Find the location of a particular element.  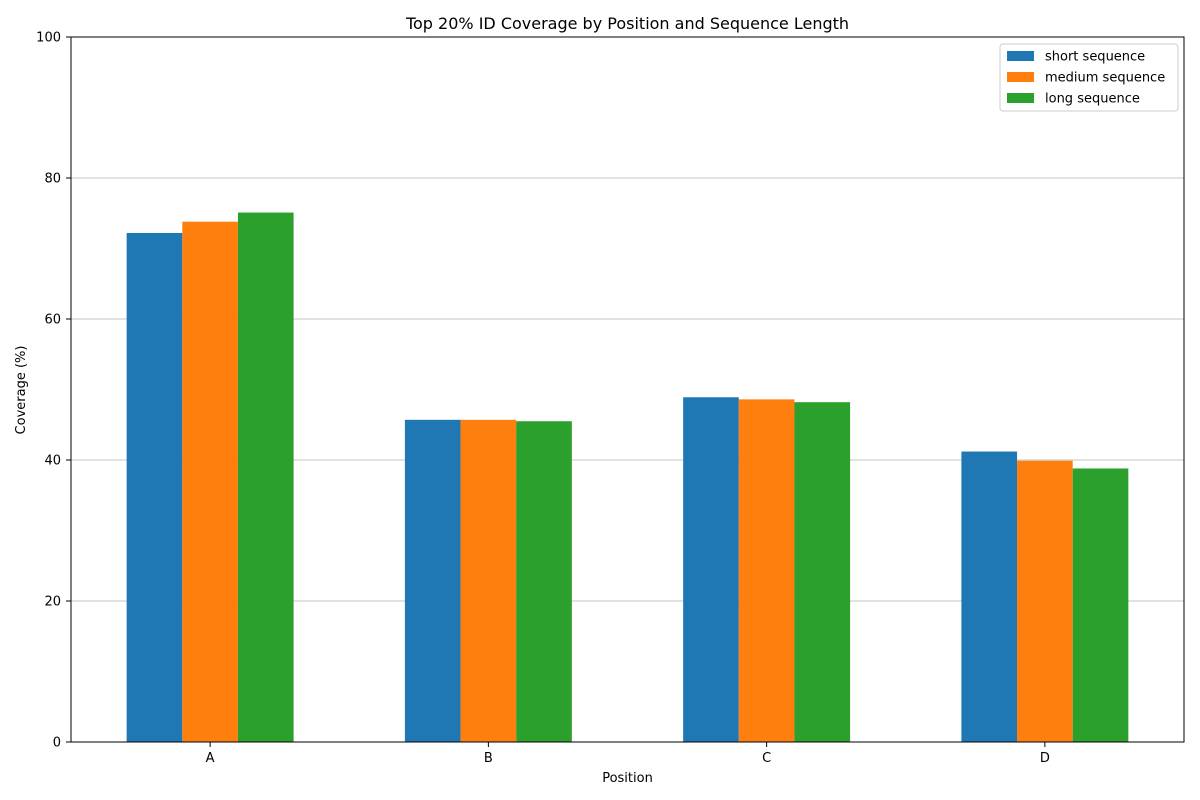

x-tick-label: A is located at coordinates (210, 758).